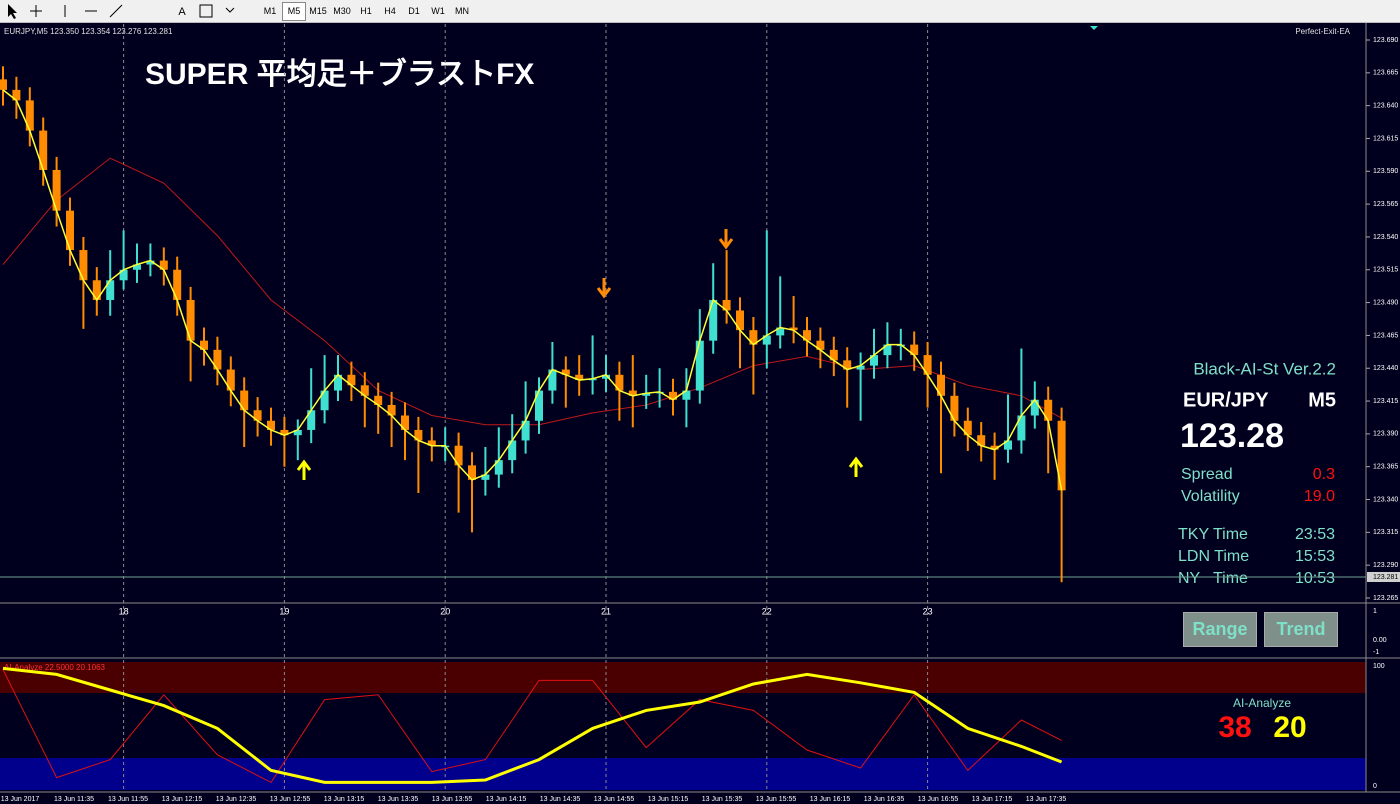 The image size is (1400, 804). What do you see at coordinates (452, 799) in the screenshot?
I see `time-label: 13 Jun 13:55` at bounding box center [452, 799].